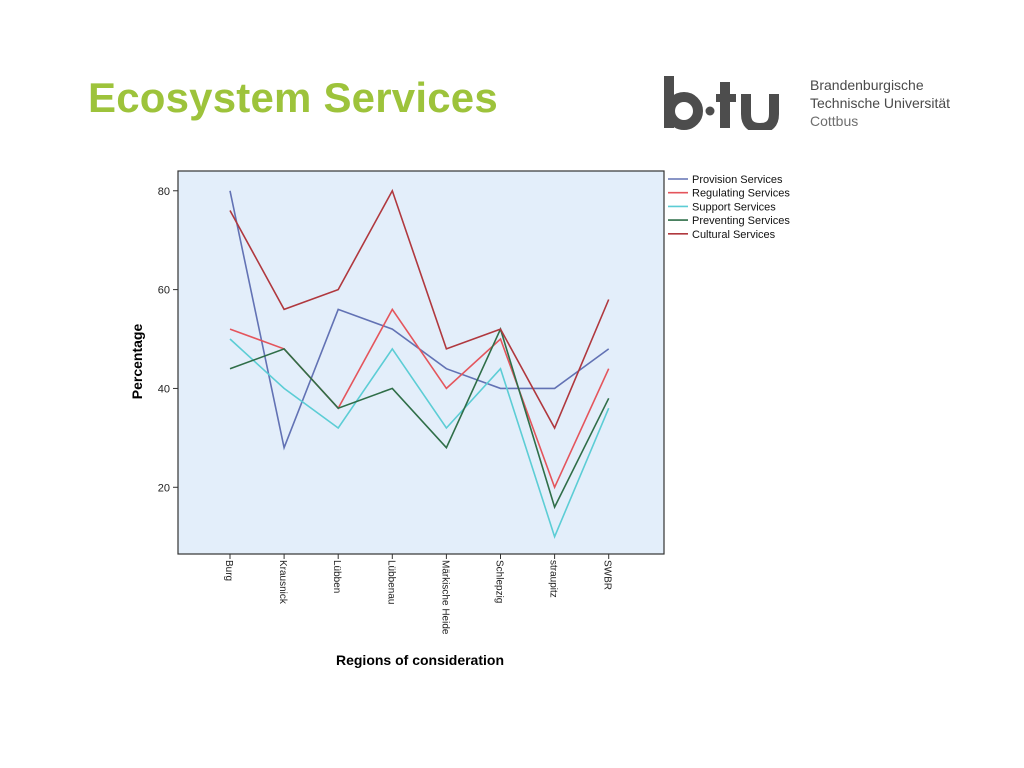 This screenshot has height=768, width=1024. Describe the element at coordinates (419, 309) in the screenshot. I see `series-line-cultural-services` at that location.